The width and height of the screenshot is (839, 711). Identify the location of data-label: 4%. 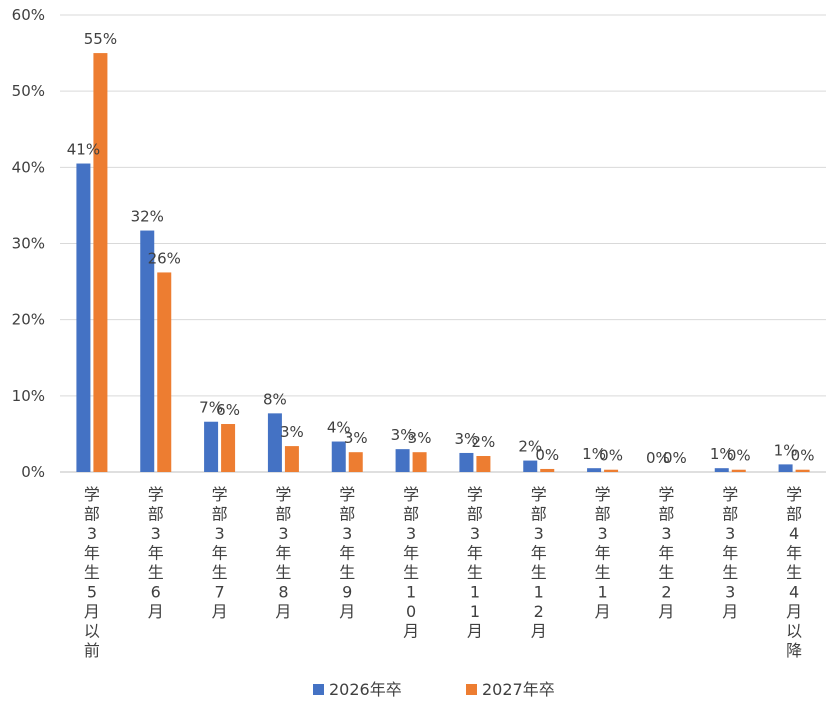
(339, 428).